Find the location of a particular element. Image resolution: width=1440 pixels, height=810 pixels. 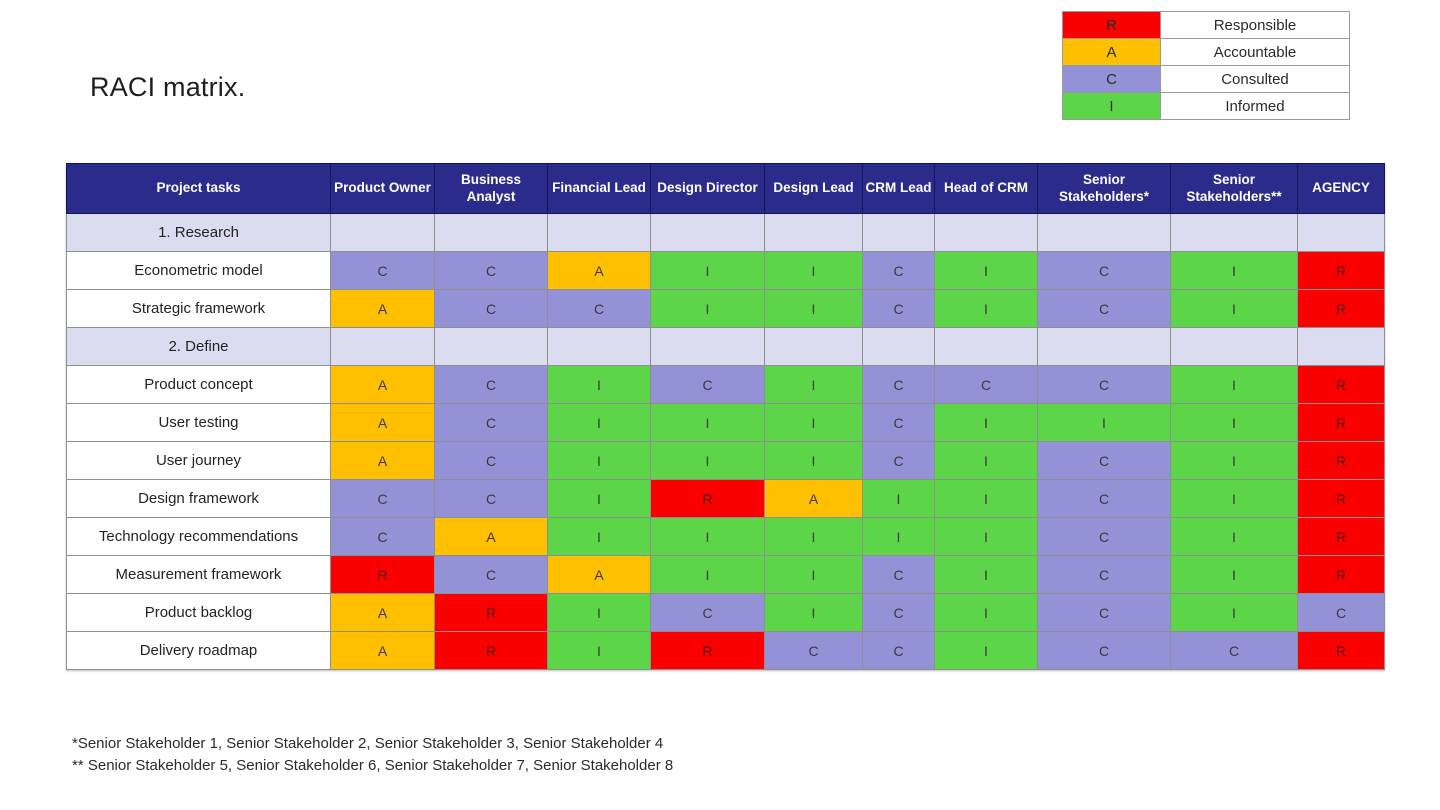

column-header: Design Lead is located at coordinates (813, 188).